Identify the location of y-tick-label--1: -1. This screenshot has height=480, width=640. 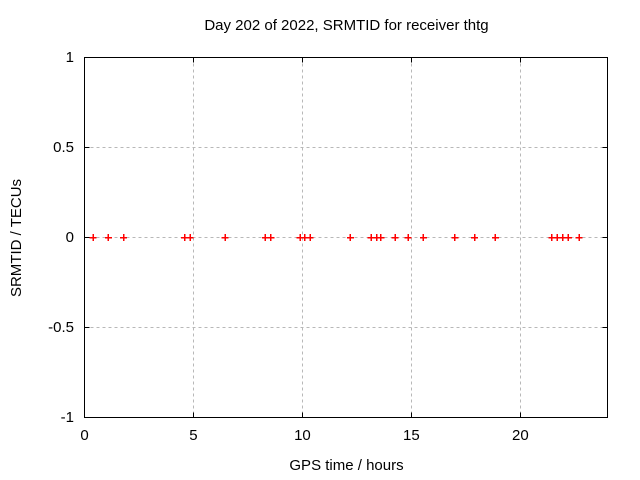
(67, 417).